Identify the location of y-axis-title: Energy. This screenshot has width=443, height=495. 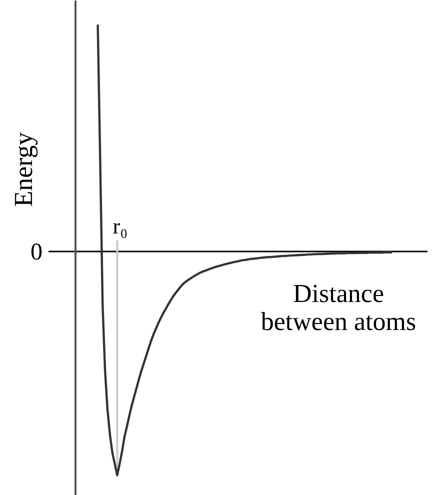
(23, 169).